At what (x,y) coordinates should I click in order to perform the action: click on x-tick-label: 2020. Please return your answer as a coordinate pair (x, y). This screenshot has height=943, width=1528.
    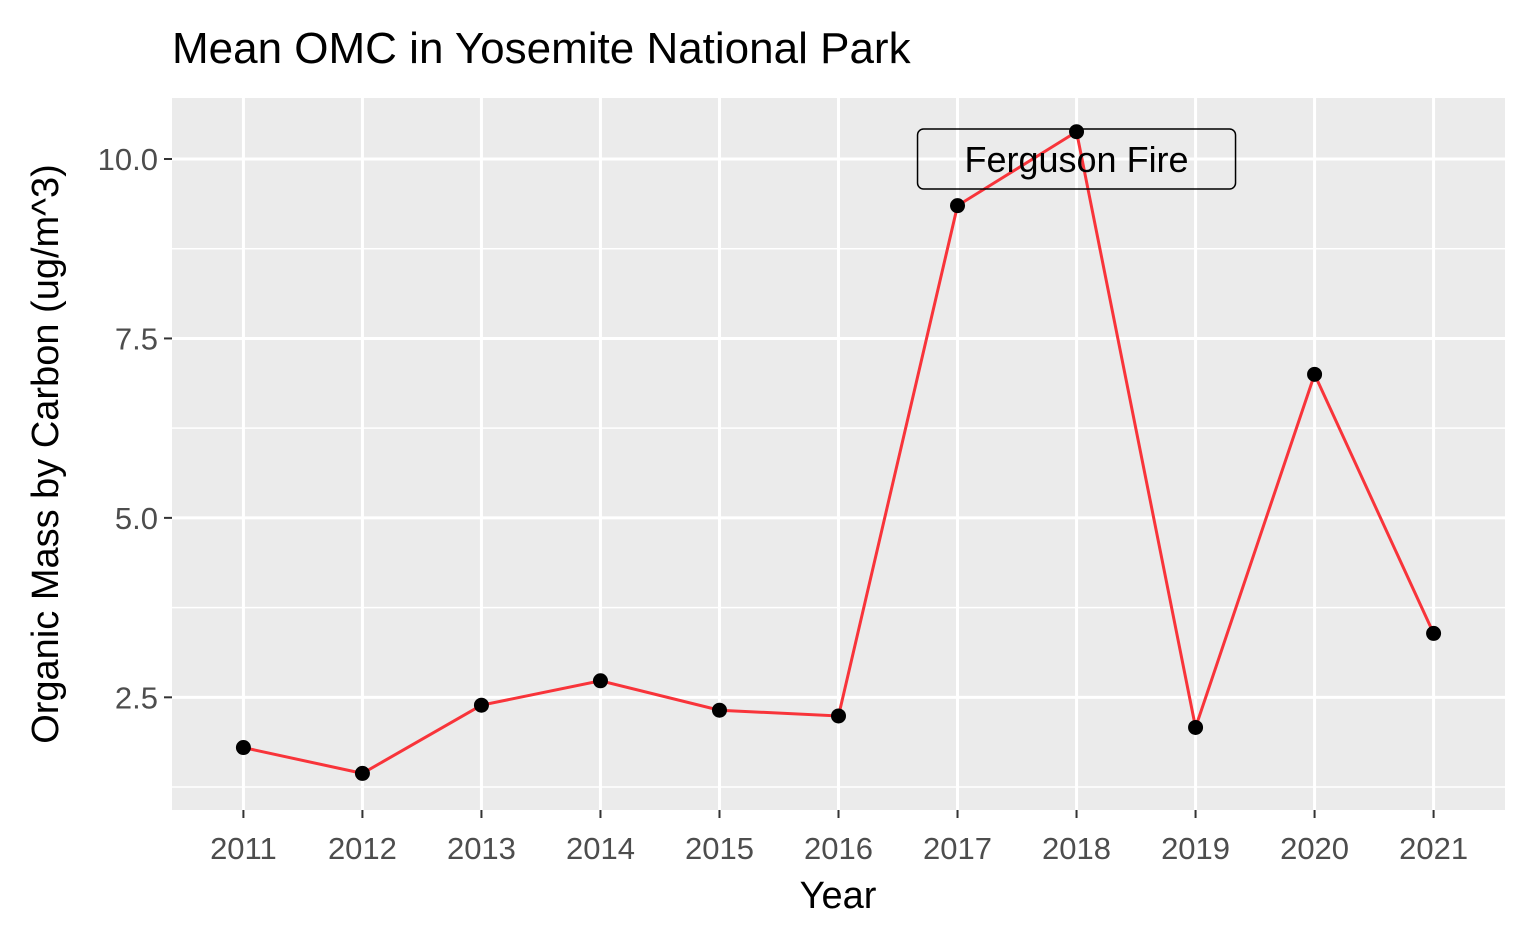
    Looking at the image, I should click on (1314, 848).